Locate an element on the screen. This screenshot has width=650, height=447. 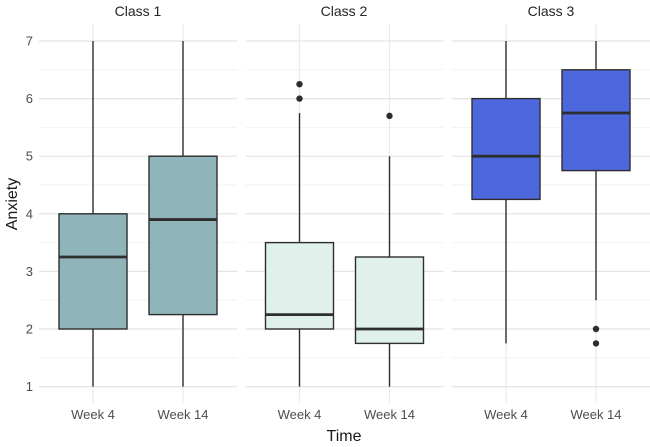
y-tick-label: 1 is located at coordinates (29, 386).